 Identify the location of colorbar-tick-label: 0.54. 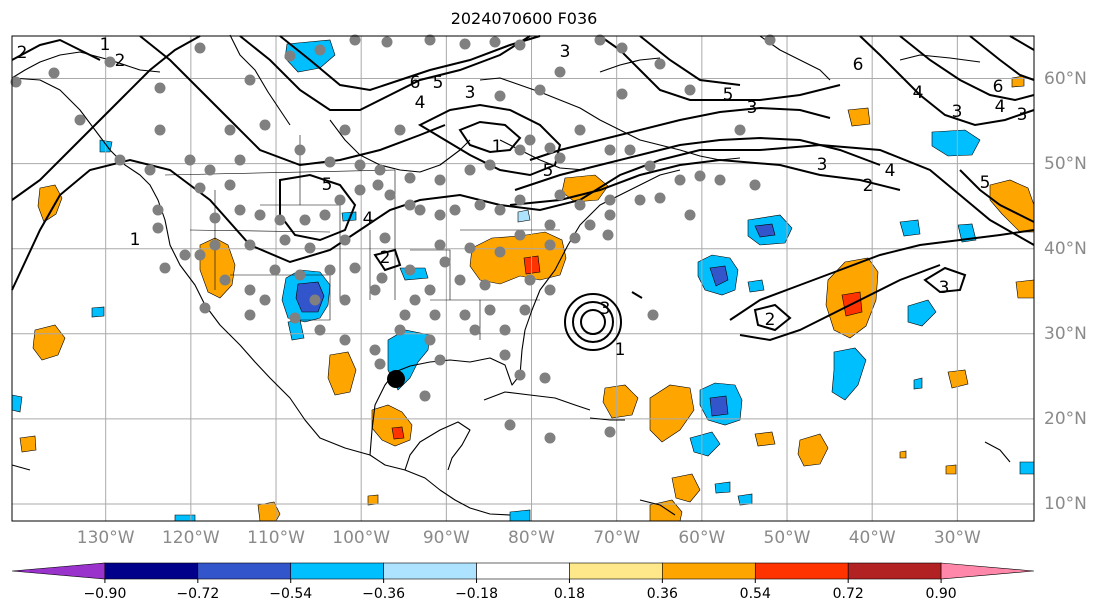
(755, 594).